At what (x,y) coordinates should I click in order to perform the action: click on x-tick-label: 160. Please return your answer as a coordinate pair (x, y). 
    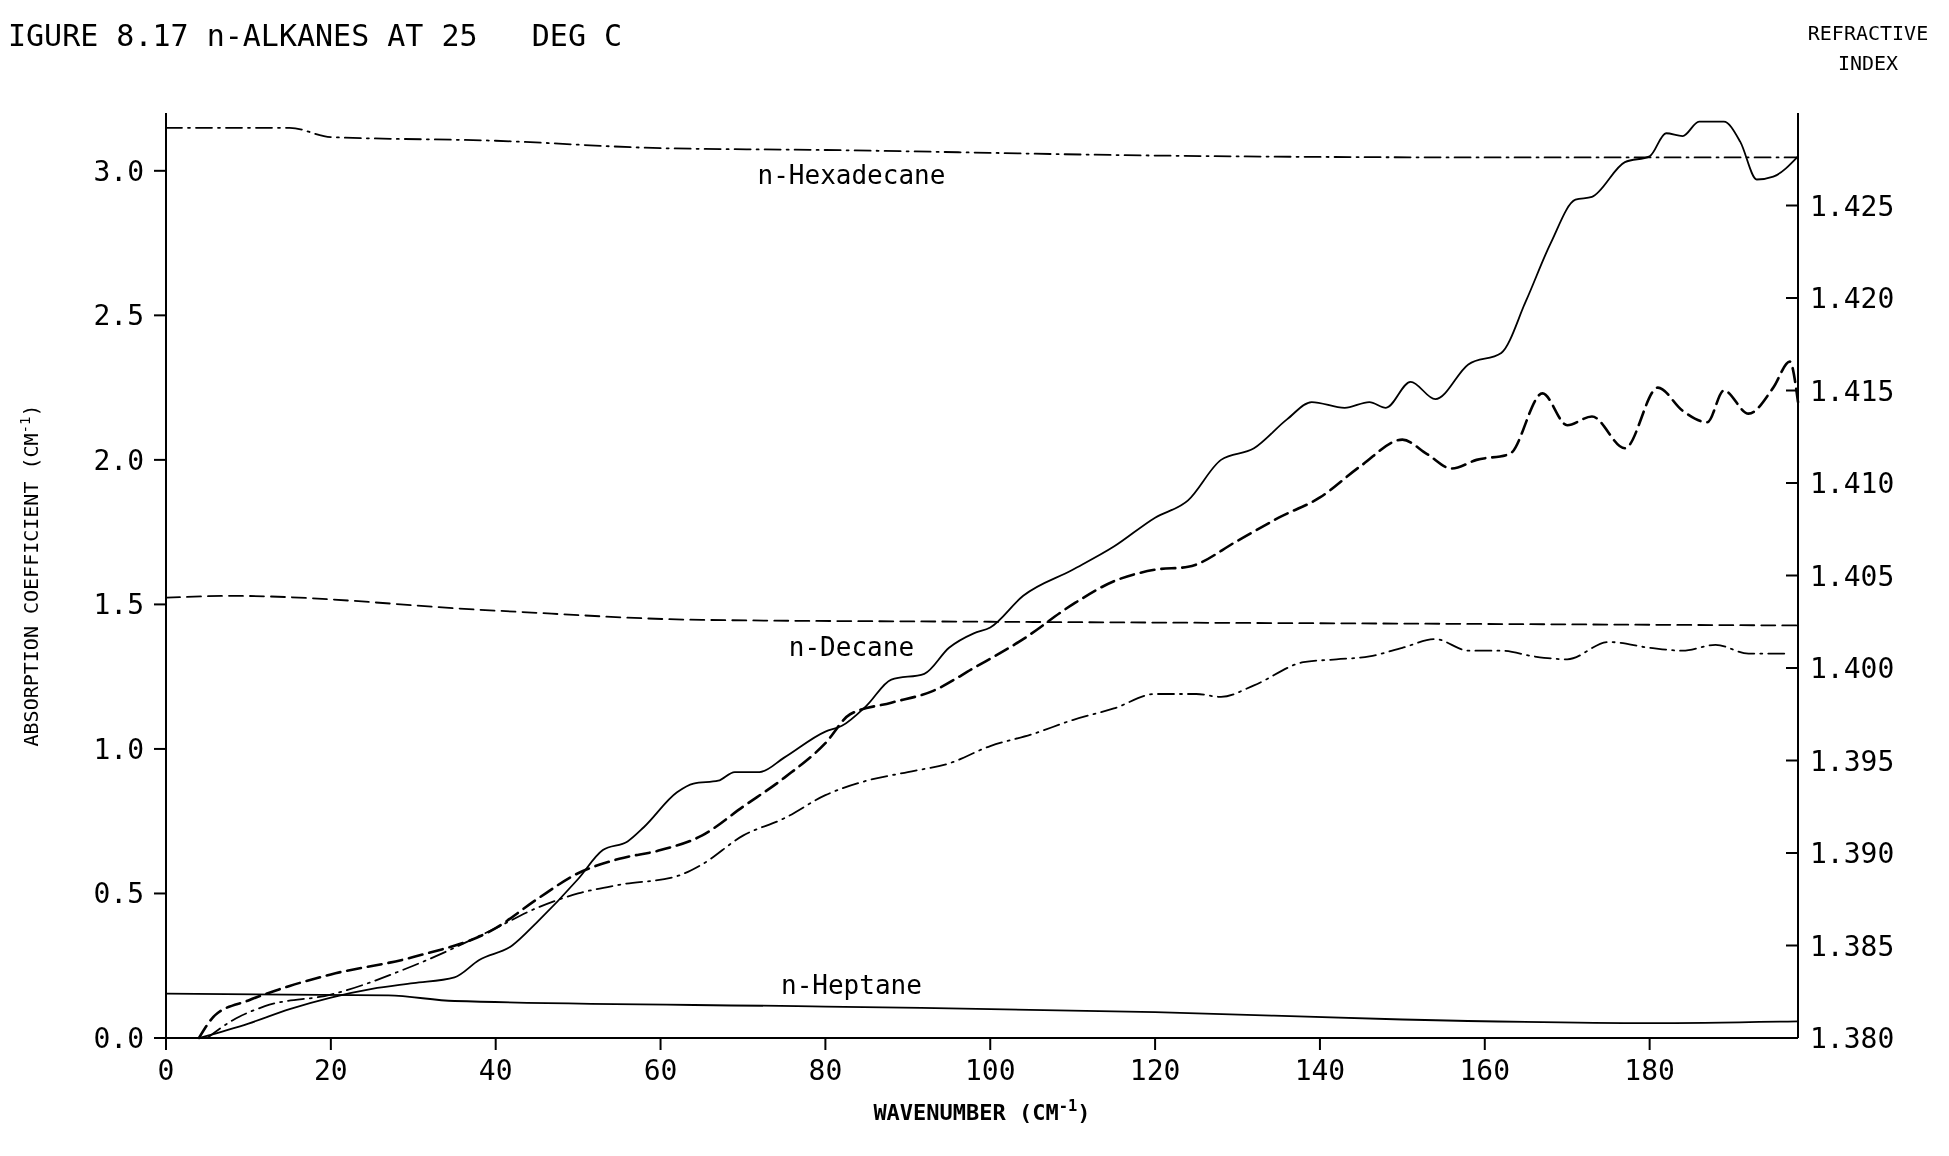
    Looking at the image, I should click on (1485, 1070).